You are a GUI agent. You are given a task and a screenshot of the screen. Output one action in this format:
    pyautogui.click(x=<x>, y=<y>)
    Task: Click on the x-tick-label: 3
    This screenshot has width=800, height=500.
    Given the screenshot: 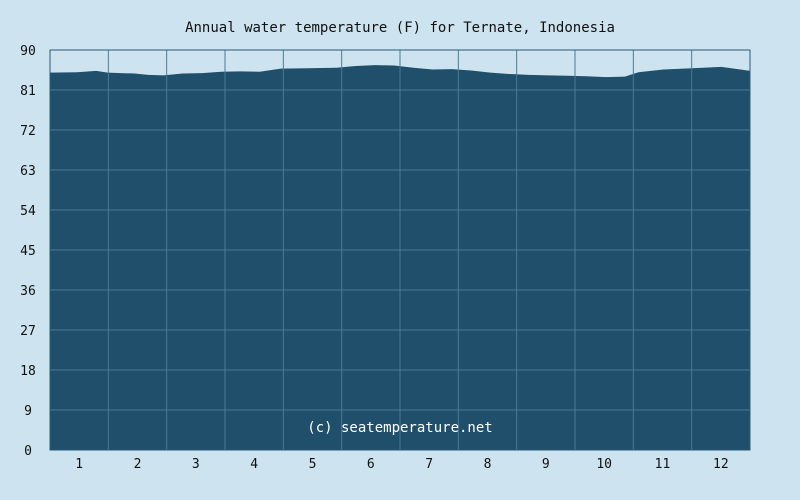 What is the action you would take?
    pyautogui.click(x=196, y=464)
    